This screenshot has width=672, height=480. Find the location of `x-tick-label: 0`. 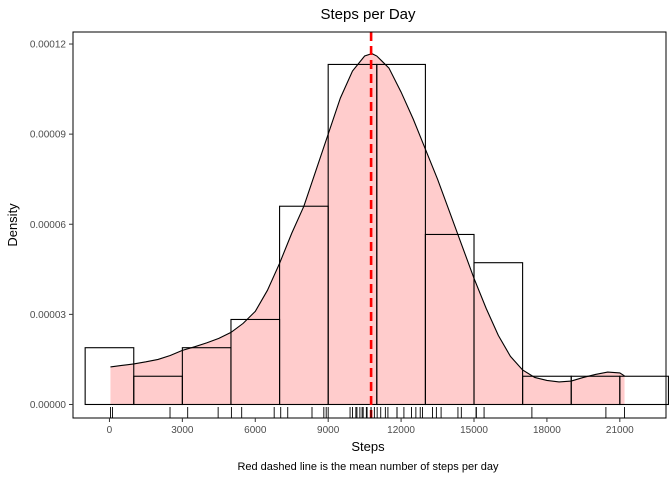

x-tick-label: 0 is located at coordinates (110, 430).